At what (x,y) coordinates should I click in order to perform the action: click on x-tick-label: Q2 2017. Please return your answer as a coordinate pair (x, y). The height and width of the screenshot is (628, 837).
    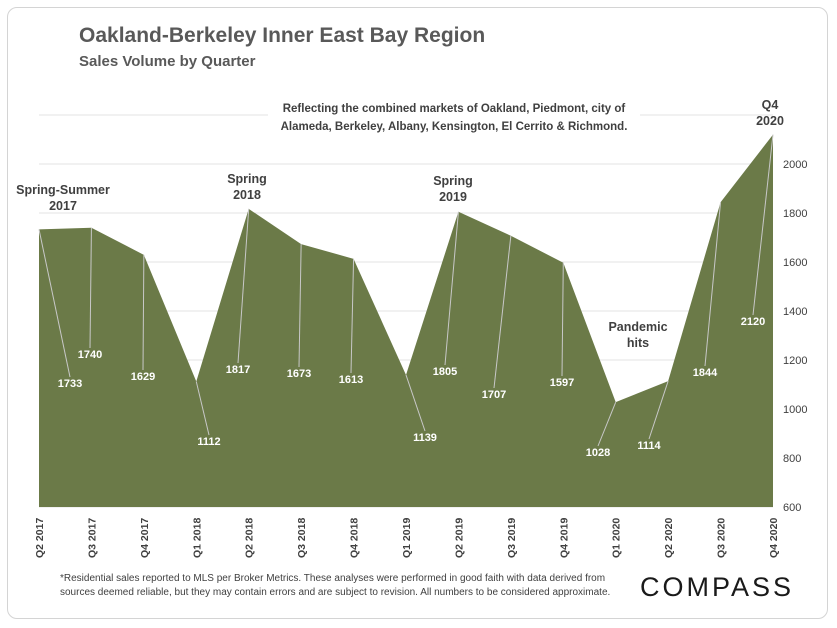
    Looking at the image, I should click on (40, 538).